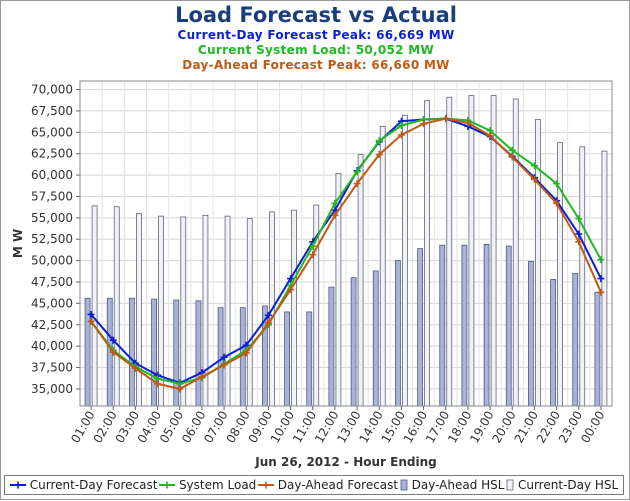  What do you see at coordinates (52, 282) in the screenshot?
I see `y-tick-label: 47,500` at bounding box center [52, 282].